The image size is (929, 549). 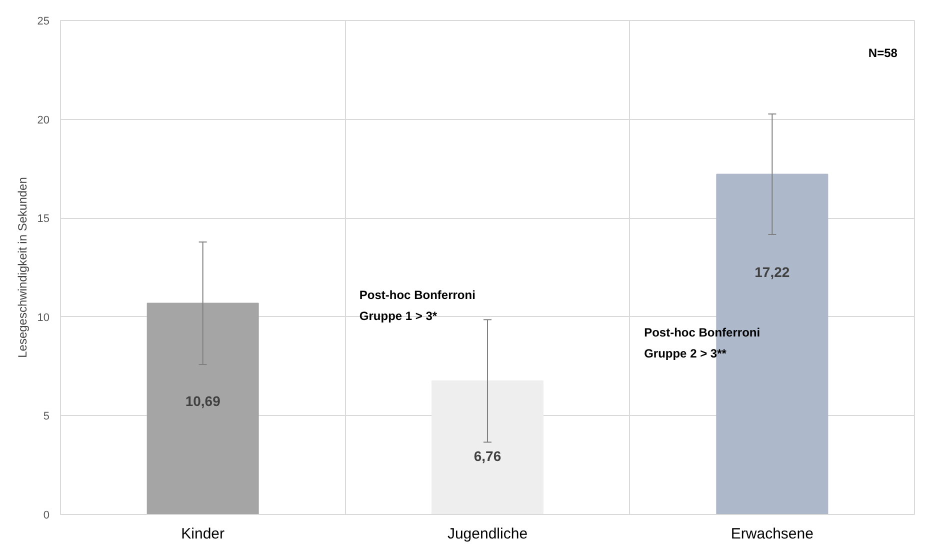 I want to click on x-tick-label: Erwachsene, so click(x=772, y=534).